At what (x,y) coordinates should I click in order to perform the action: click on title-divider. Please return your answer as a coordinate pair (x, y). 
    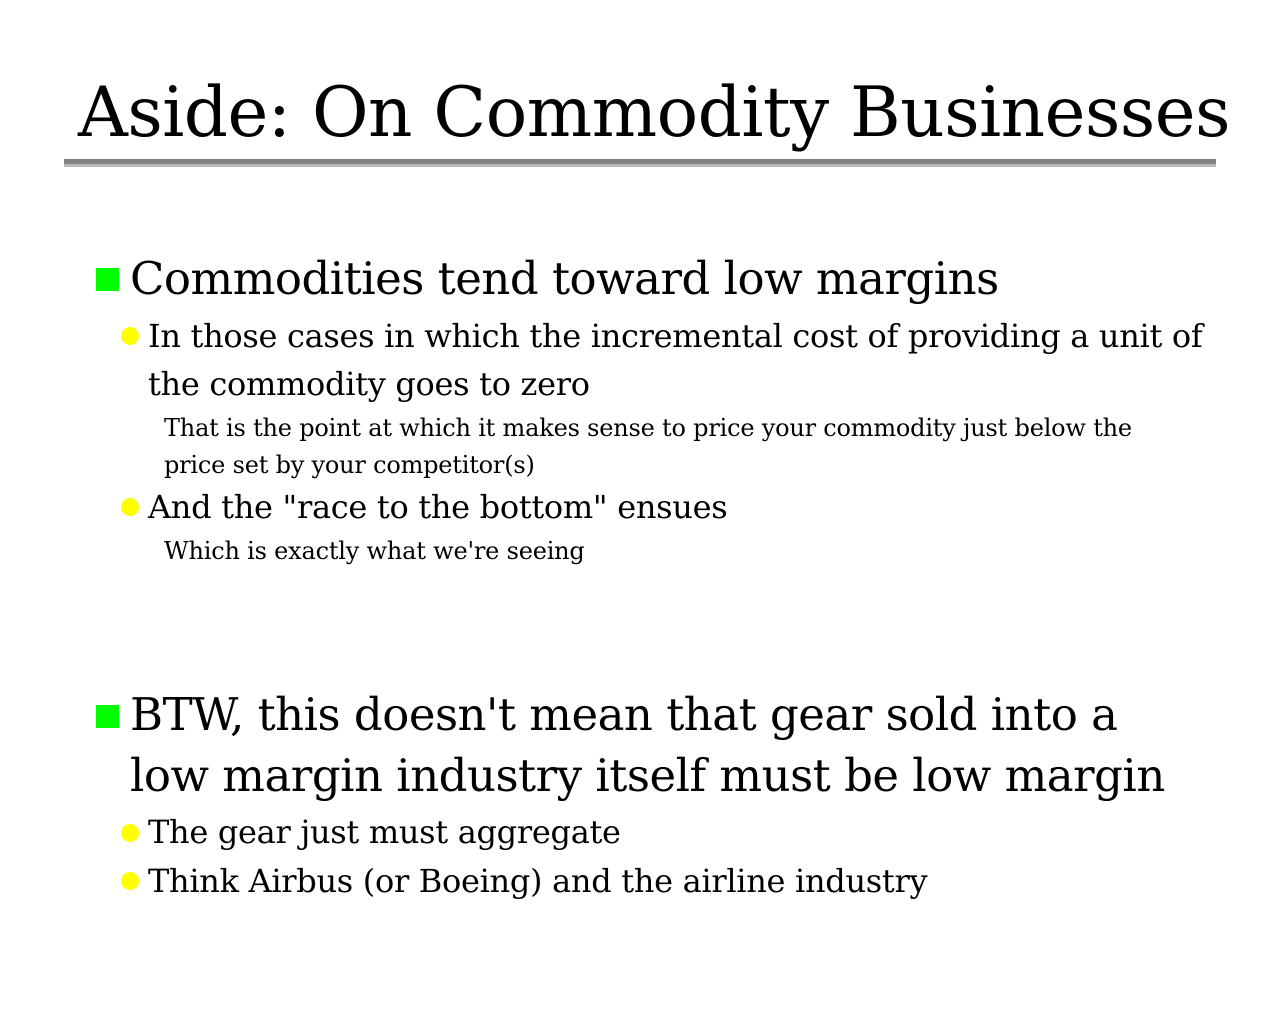
    Looking at the image, I should click on (640, 163).